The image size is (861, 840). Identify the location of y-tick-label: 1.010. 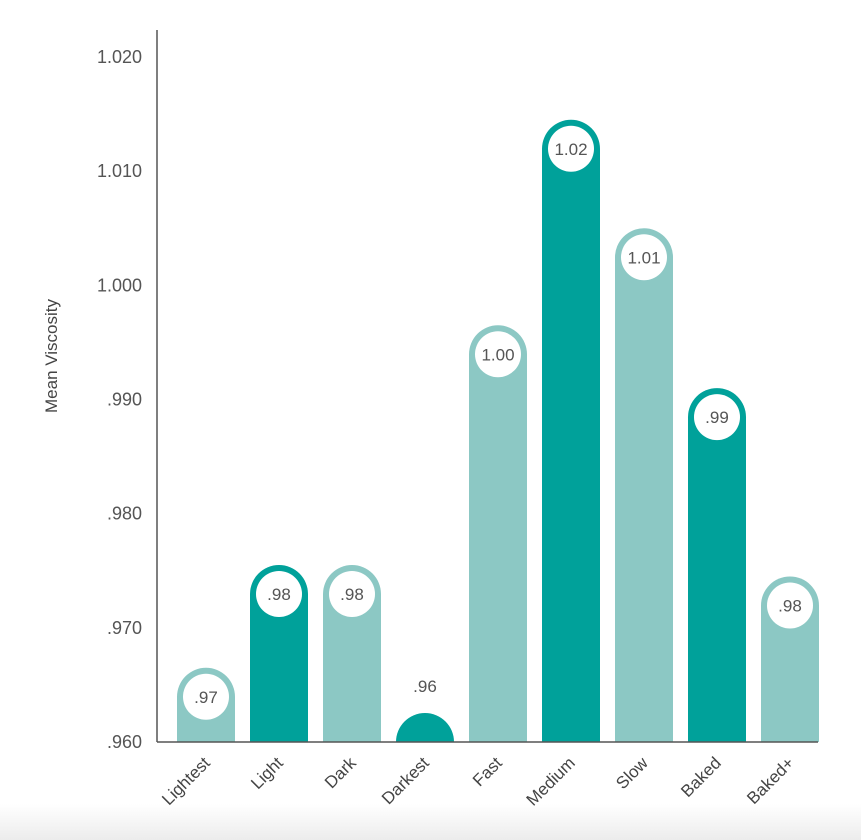
(119, 171).